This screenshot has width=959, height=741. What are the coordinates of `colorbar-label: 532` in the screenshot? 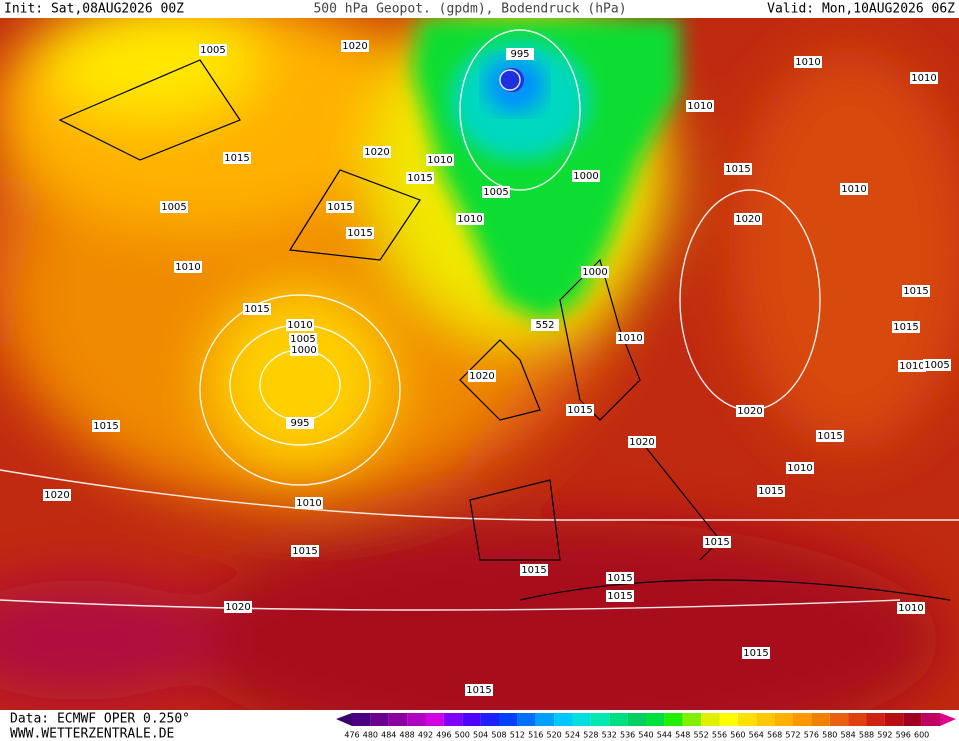 It's located at (609, 735).